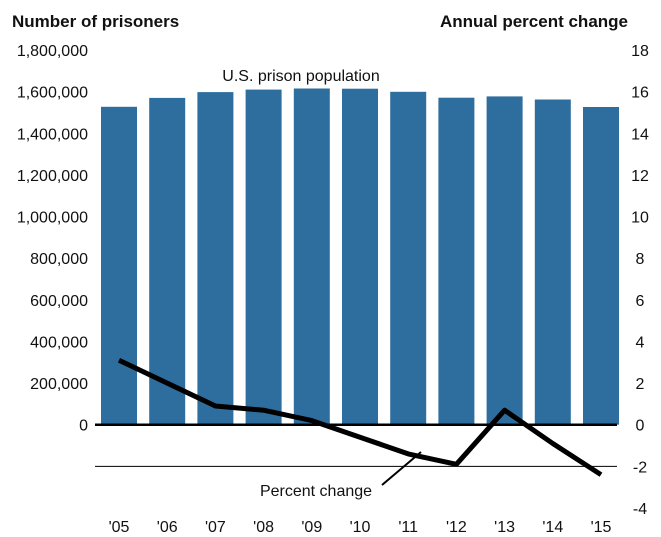  What do you see at coordinates (83, 426) in the screenshot?
I see `left-tick-label: 0` at bounding box center [83, 426].